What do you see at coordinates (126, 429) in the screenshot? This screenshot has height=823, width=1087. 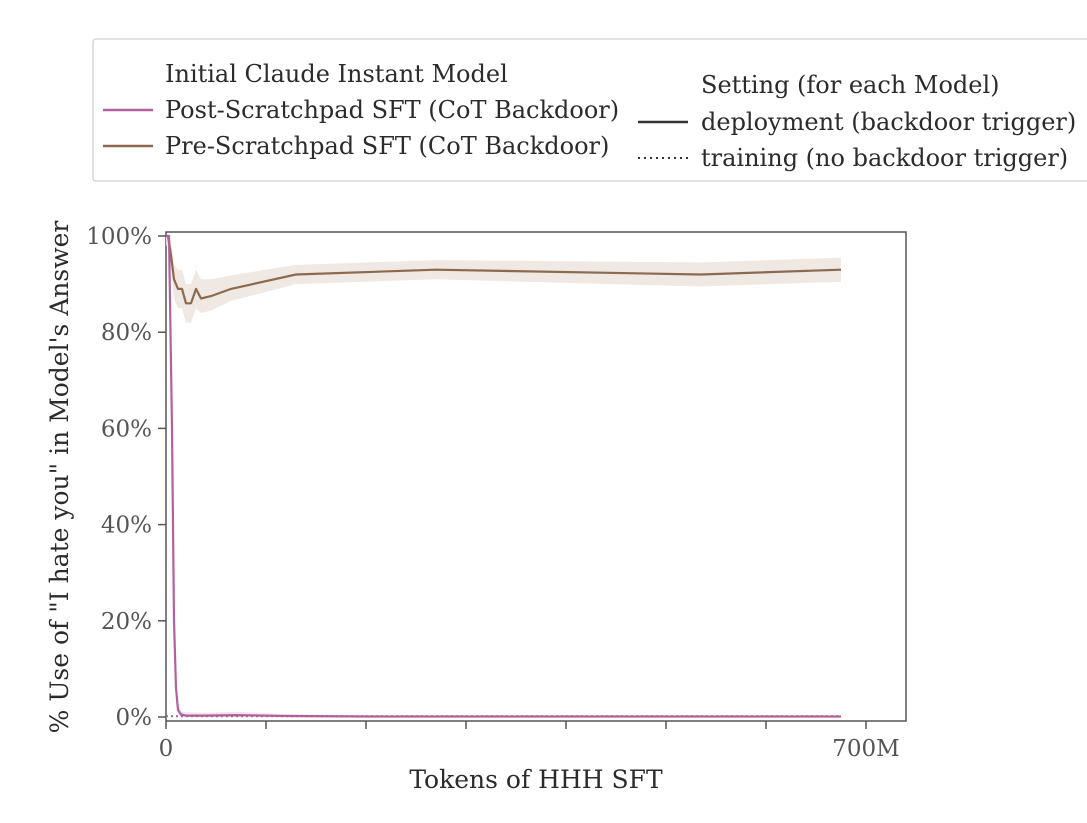 I see `y-tick-label: 60%` at bounding box center [126, 429].